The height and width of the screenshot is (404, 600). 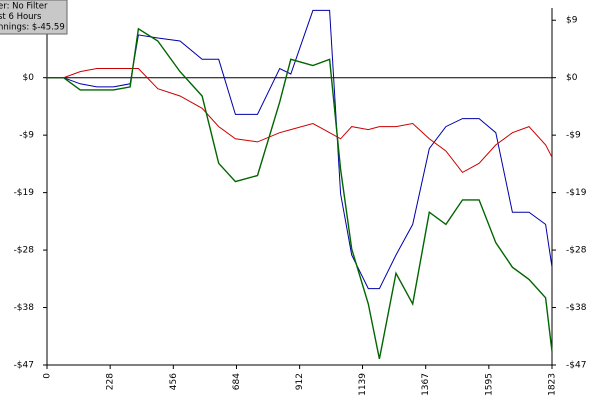 What do you see at coordinates (29, 78) in the screenshot?
I see `y-tick-label: $0` at bounding box center [29, 78].